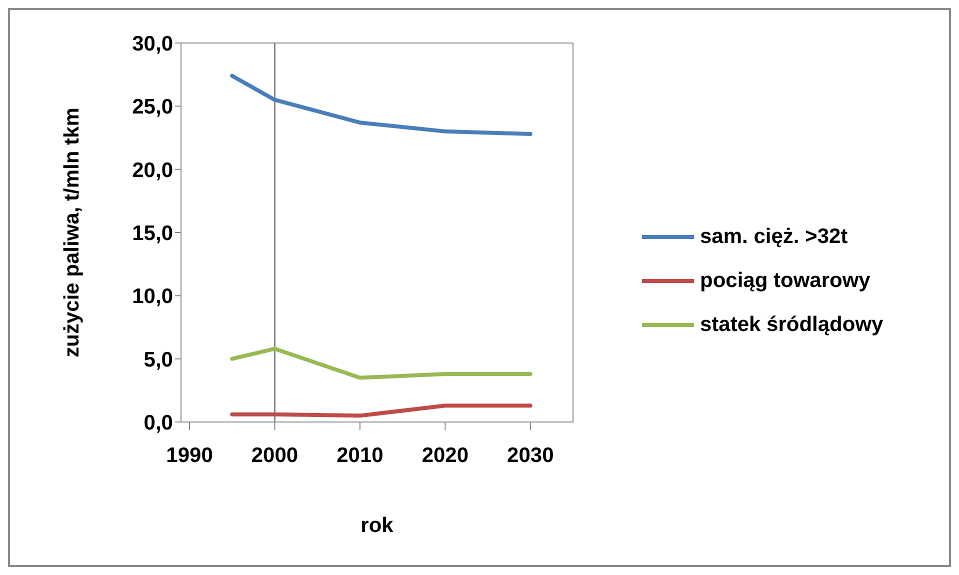  Describe the element at coordinates (774, 237) in the screenshot. I see `legend-label: sam. cięż. >32t` at that location.